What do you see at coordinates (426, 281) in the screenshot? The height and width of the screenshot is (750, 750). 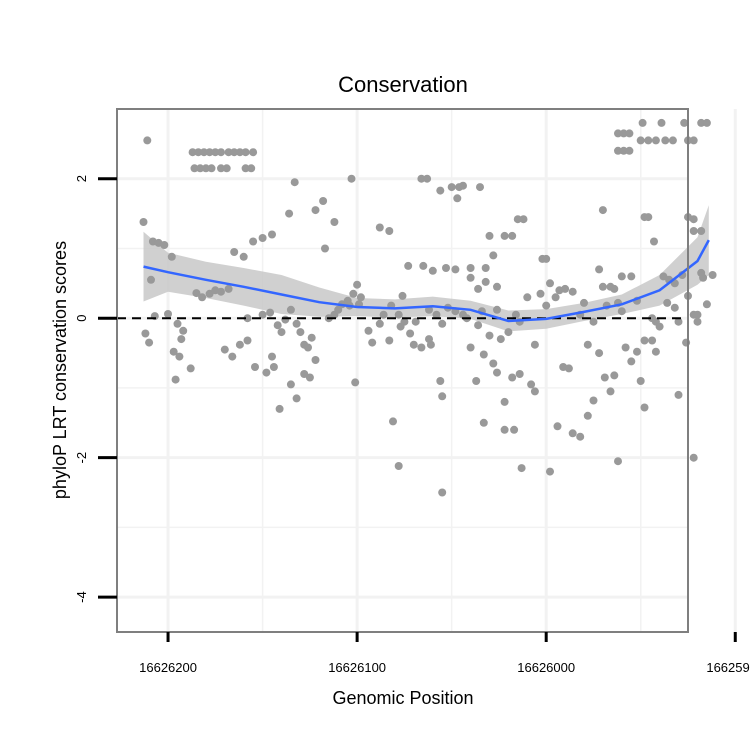 I see `smooth-line` at bounding box center [426, 281].